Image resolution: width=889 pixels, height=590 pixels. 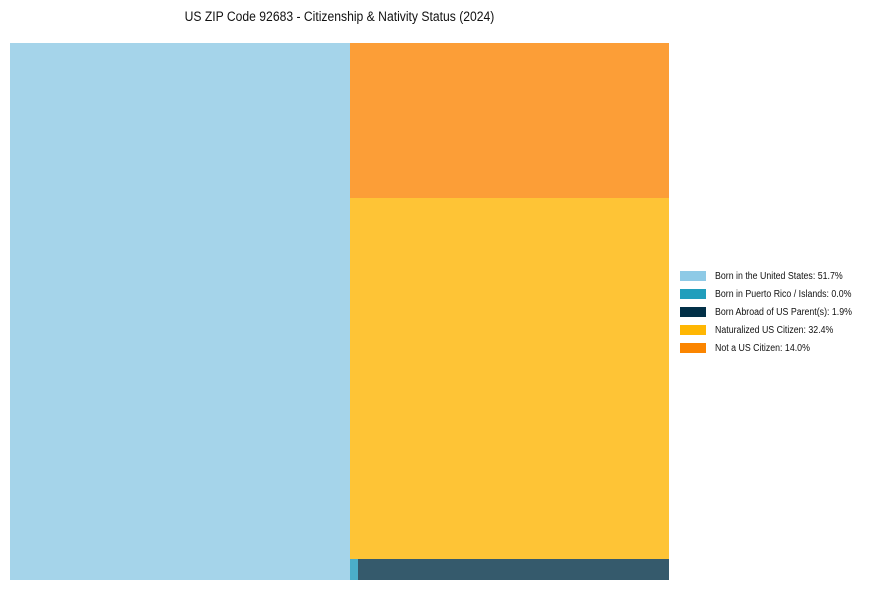 What do you see at coordinates (354, 569) in the screenshot?
I see `tile-puerto-rico` at bounding box center [354, 569].